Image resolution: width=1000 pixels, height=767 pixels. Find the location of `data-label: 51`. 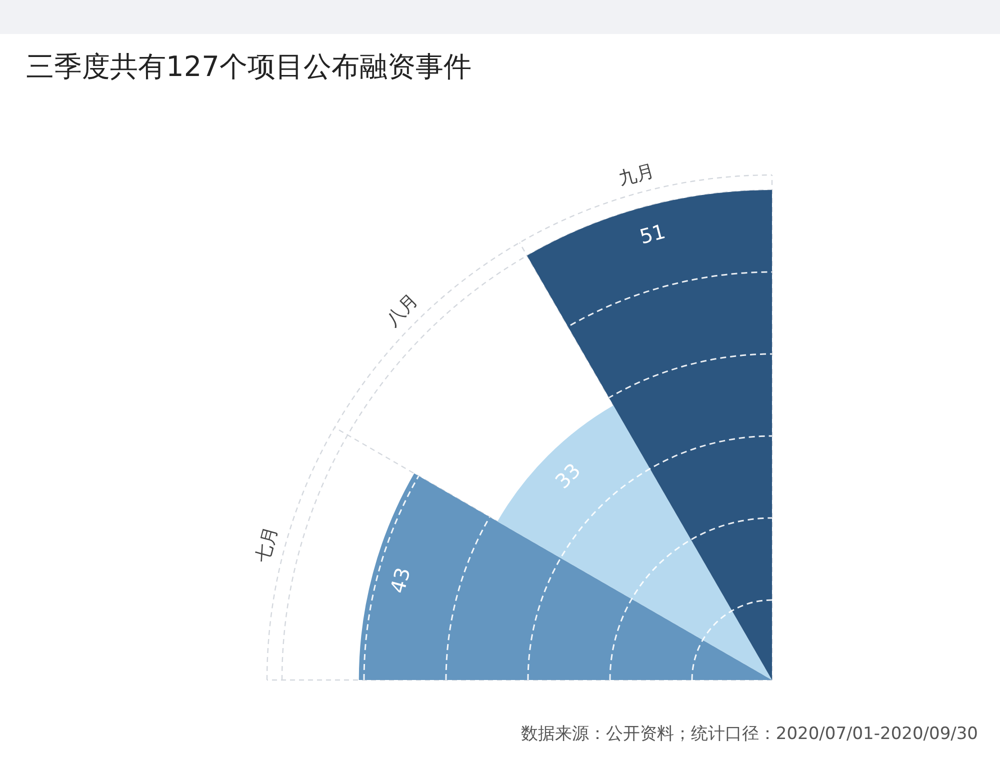

data-label: 51 is located at coordinates (652, 234).